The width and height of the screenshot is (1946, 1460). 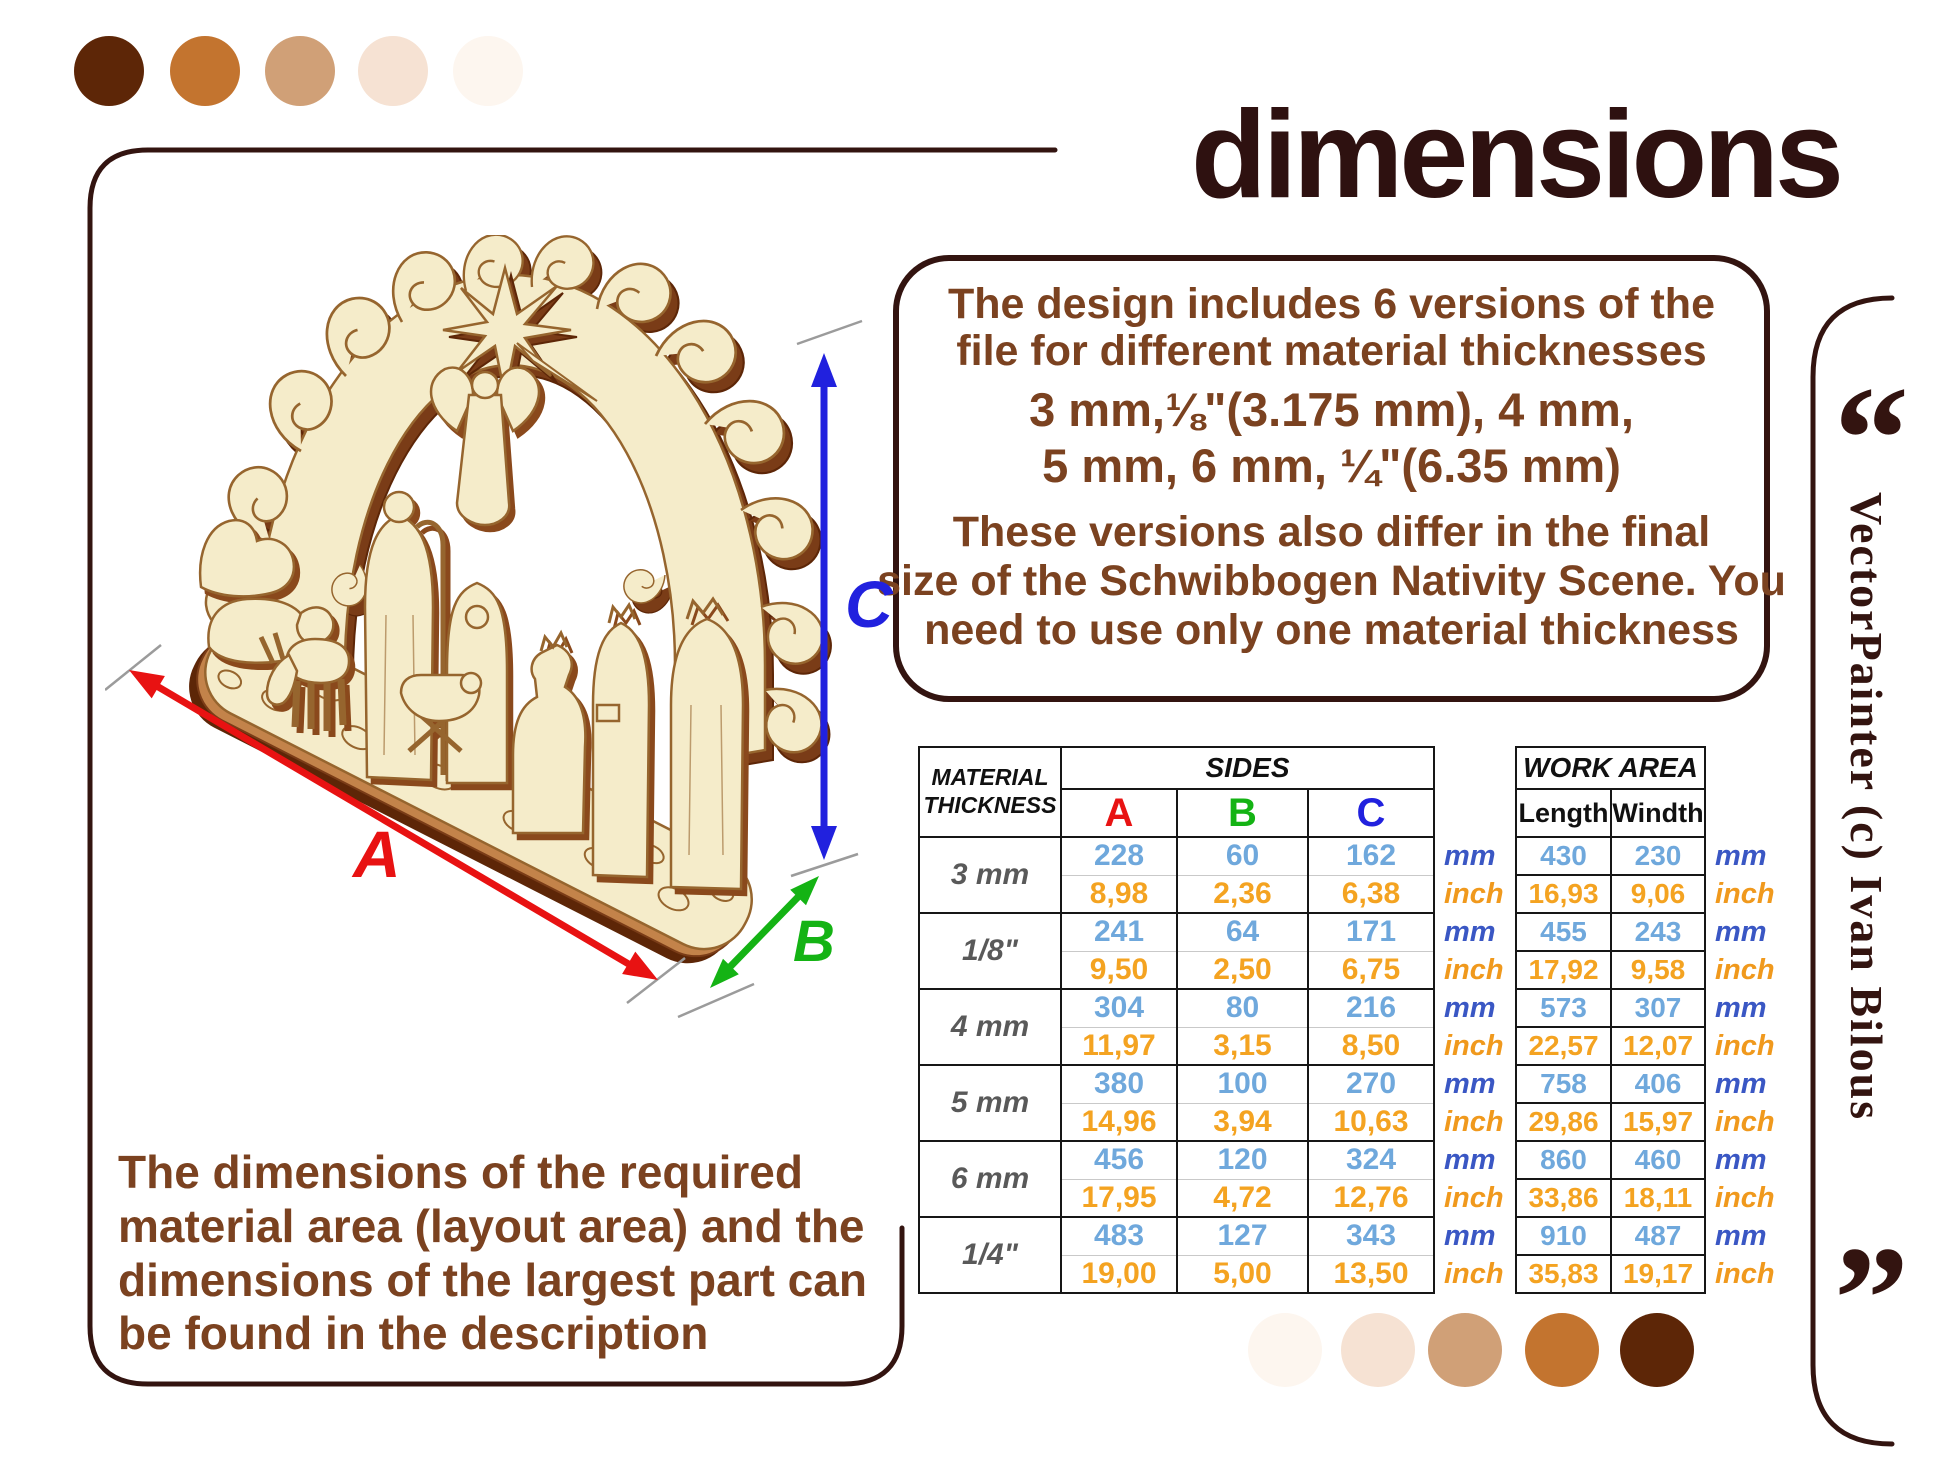 What do you see at coordinates (990, 792) in the screenshot?
I see `material-thickness-header: MATERIAL THICKNESS` at bounding box center [990, 792].